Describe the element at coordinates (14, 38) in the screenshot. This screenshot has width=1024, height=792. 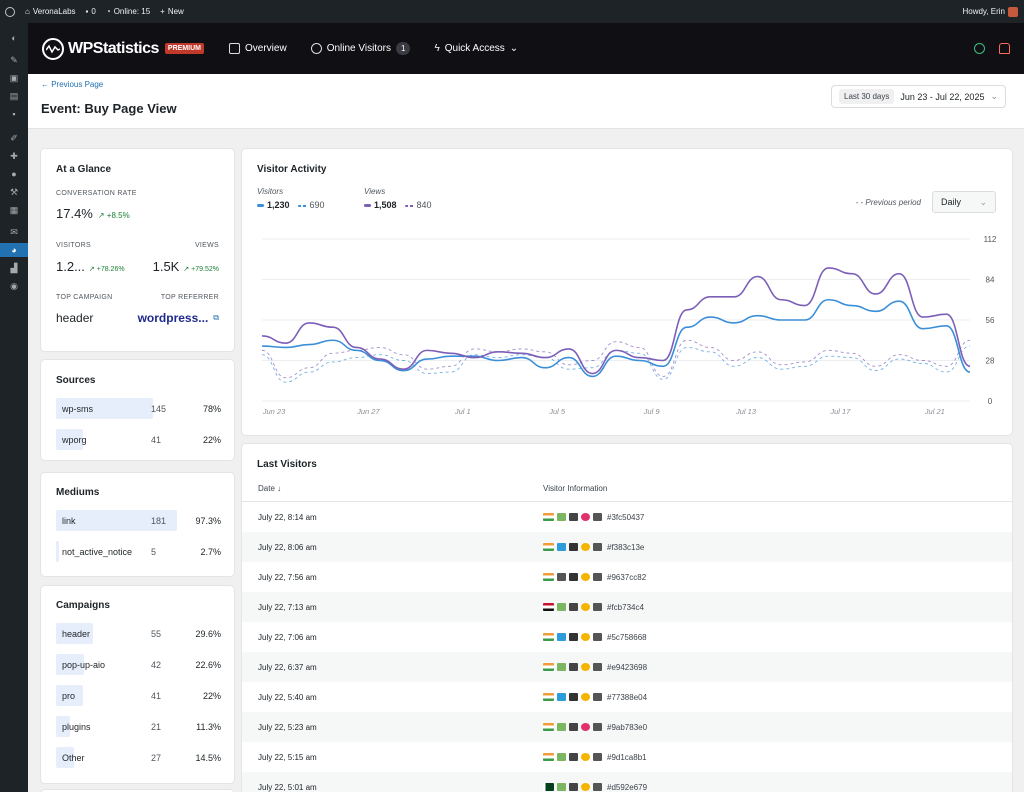
I see `dashboard-icon: ◐` at that location.